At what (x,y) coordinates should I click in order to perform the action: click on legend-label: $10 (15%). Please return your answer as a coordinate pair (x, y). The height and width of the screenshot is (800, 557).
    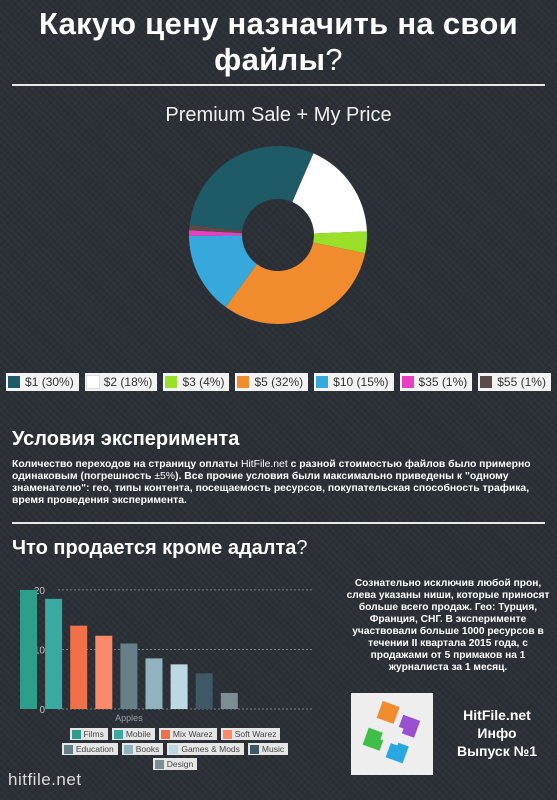
    Looking at the image, I should click on (361, 382).